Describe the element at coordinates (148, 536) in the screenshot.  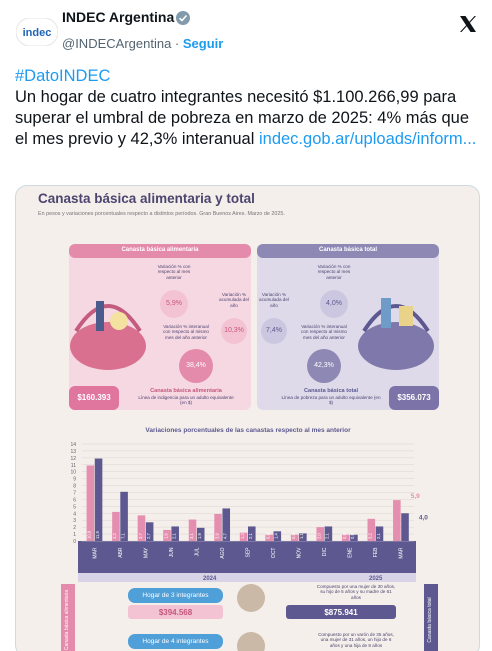
I see `value-label: 2,7` at that location.